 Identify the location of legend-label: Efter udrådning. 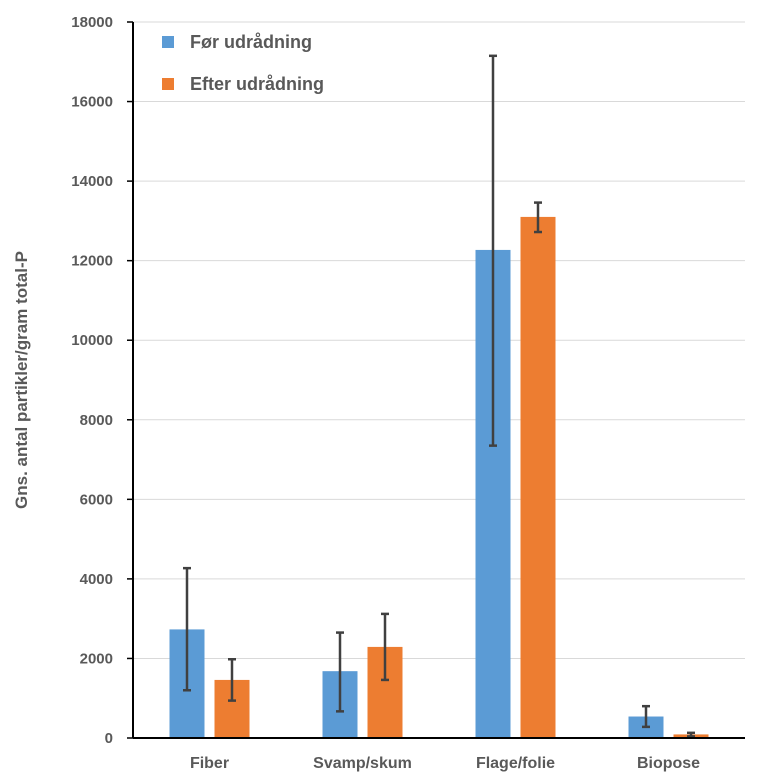
(257, 84).